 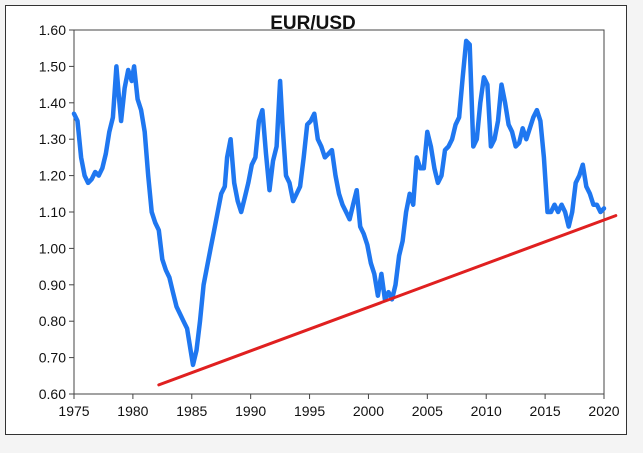 I want to click on y-tick-label: 1.20, so click(x=52, y=176).